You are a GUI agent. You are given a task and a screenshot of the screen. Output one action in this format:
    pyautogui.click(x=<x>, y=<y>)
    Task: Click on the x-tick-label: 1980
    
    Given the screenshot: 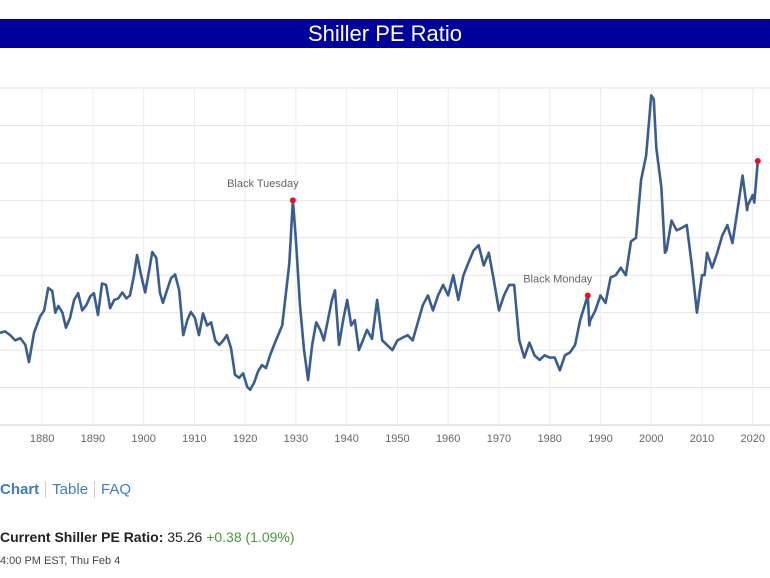 What is the action you would take?
    pyautogui.click(x=549, y=439)
    